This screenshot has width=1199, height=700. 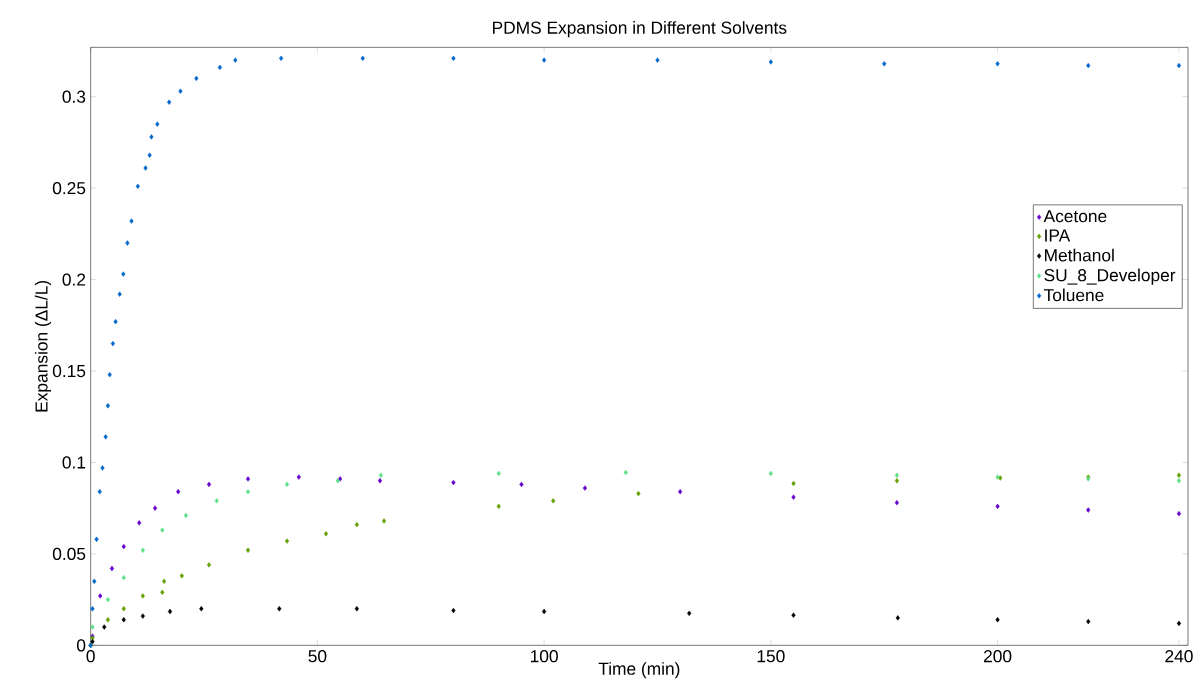 I want to click on y-tick-label: 0.15, so click(x=69, y=371).